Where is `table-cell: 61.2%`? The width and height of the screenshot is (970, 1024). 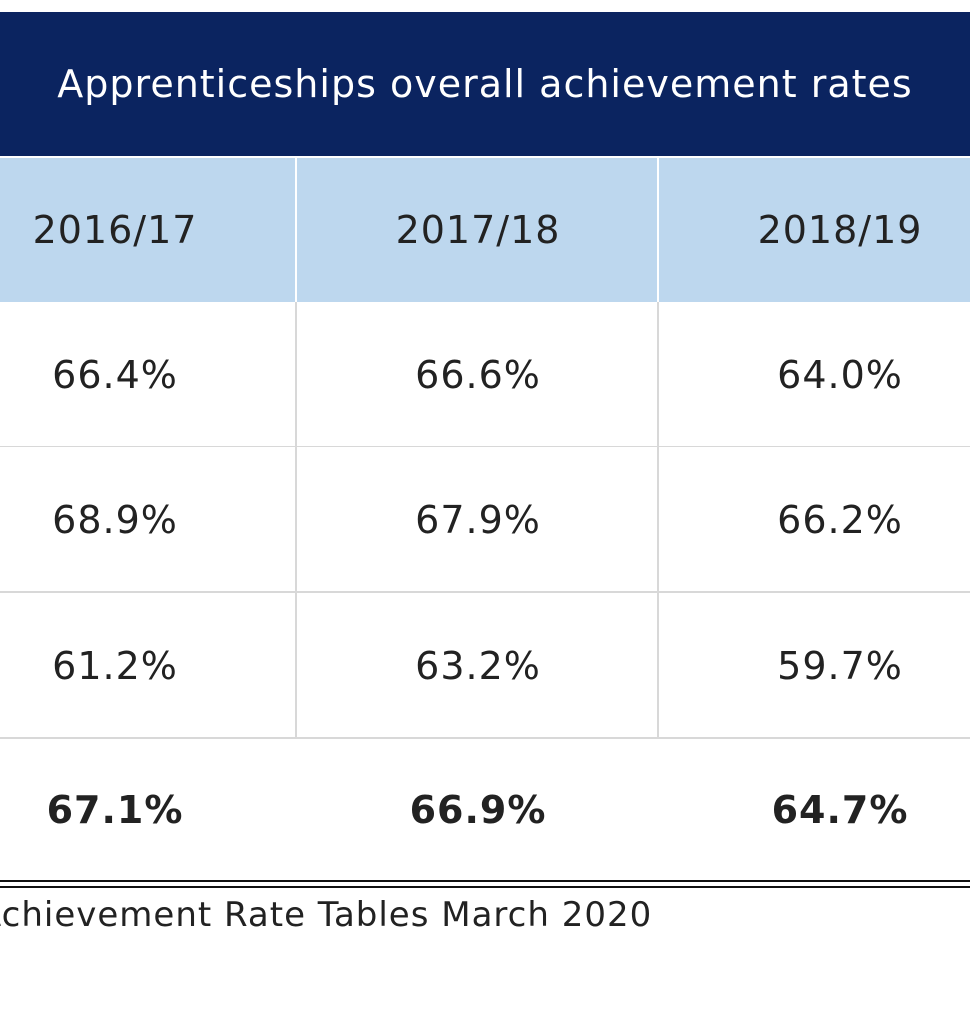
table-cell: 61.2% is located at coordinates (115, 666).